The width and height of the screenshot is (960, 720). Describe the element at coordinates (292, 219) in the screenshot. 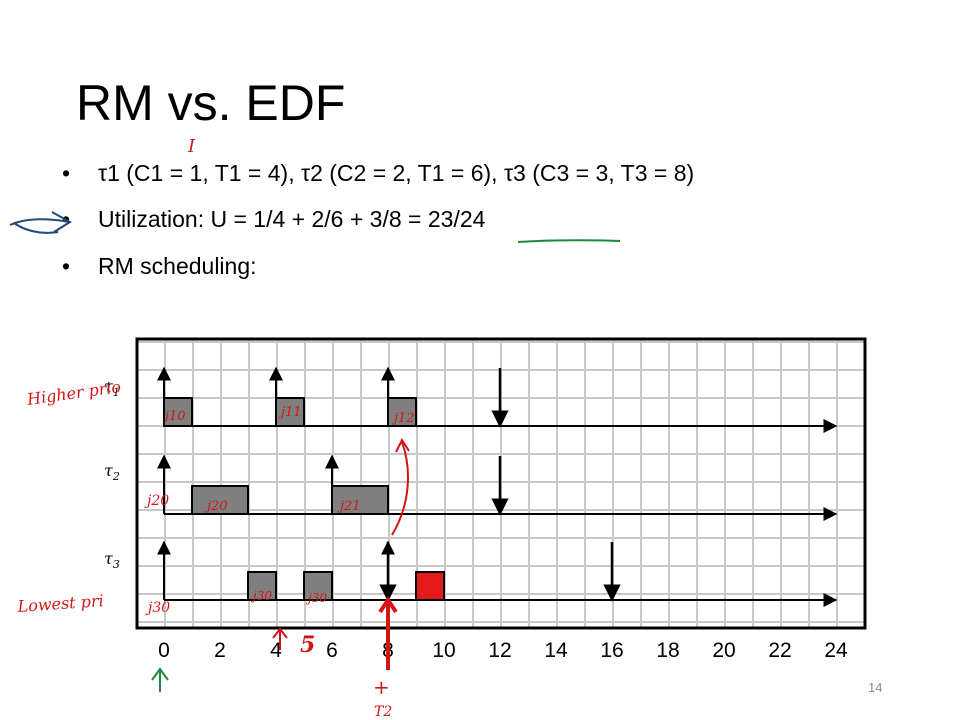

I see `bullet-text: Utilization: U = 1/4 + 2/6 + 3/8 = 23/24` at that location.